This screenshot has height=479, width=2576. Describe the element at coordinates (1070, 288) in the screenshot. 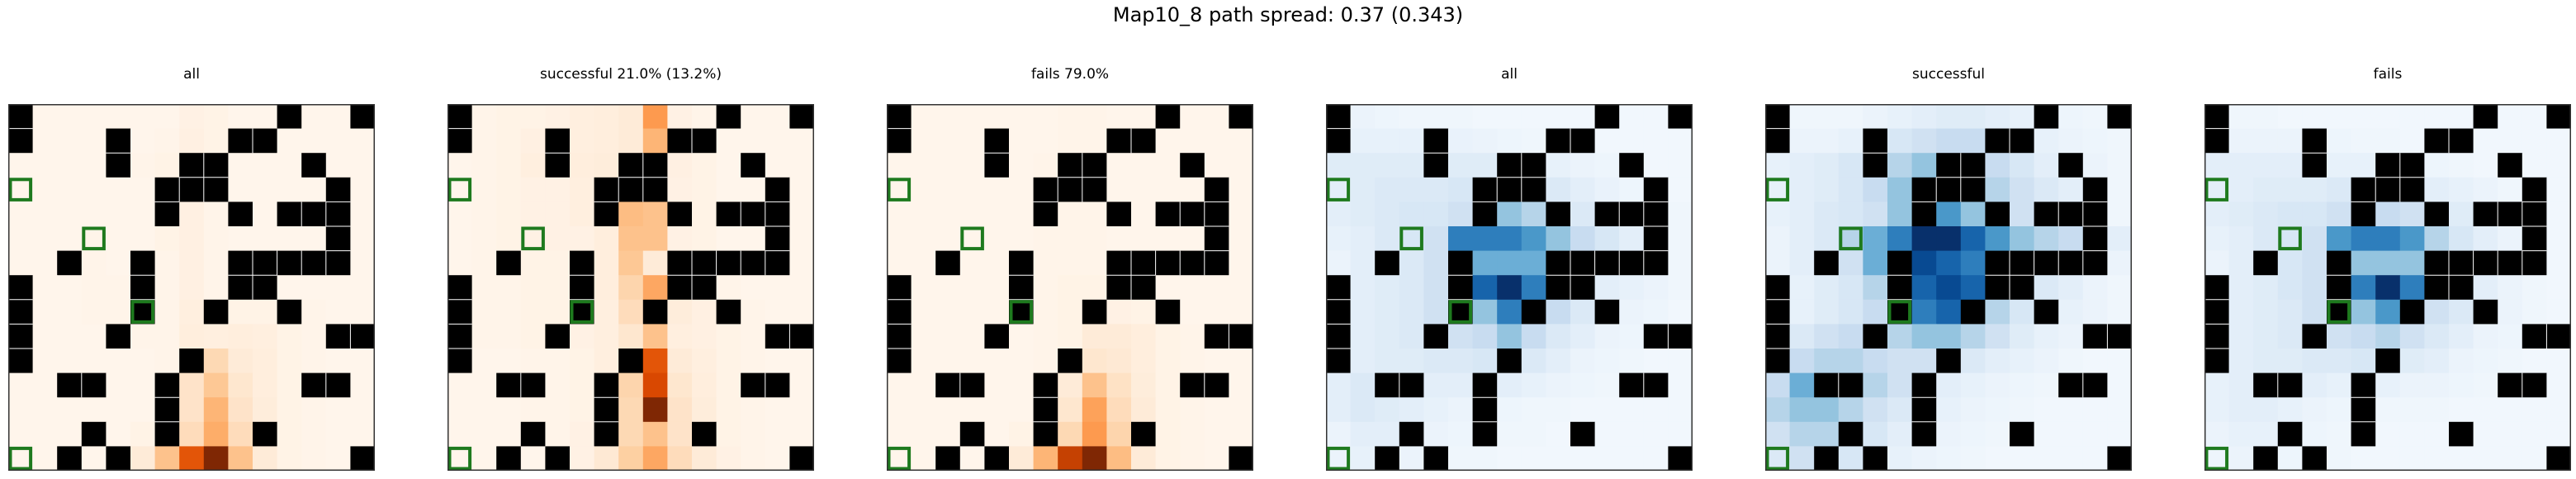

I see `panel-frame` at that location.